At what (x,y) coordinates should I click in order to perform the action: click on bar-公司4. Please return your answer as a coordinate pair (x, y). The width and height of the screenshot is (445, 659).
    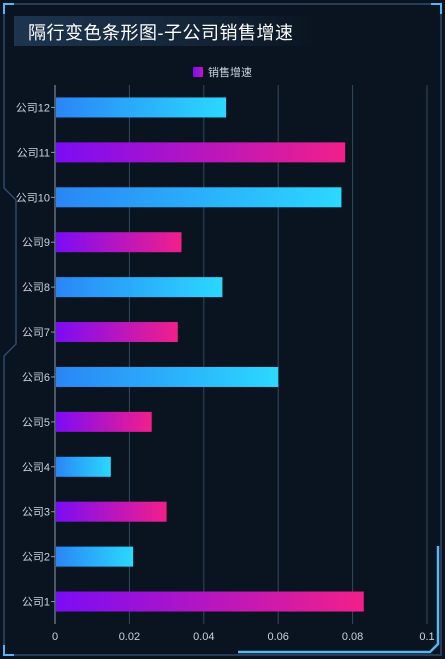
    Looking at the image, I should click on (83, 466).